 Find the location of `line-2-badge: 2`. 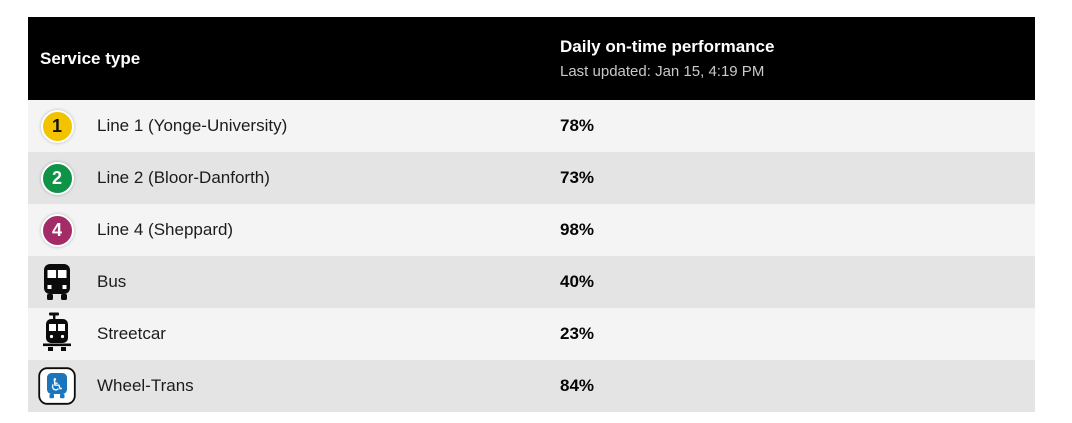

line-2-badge: 2 is located at coordinates (57, 178).